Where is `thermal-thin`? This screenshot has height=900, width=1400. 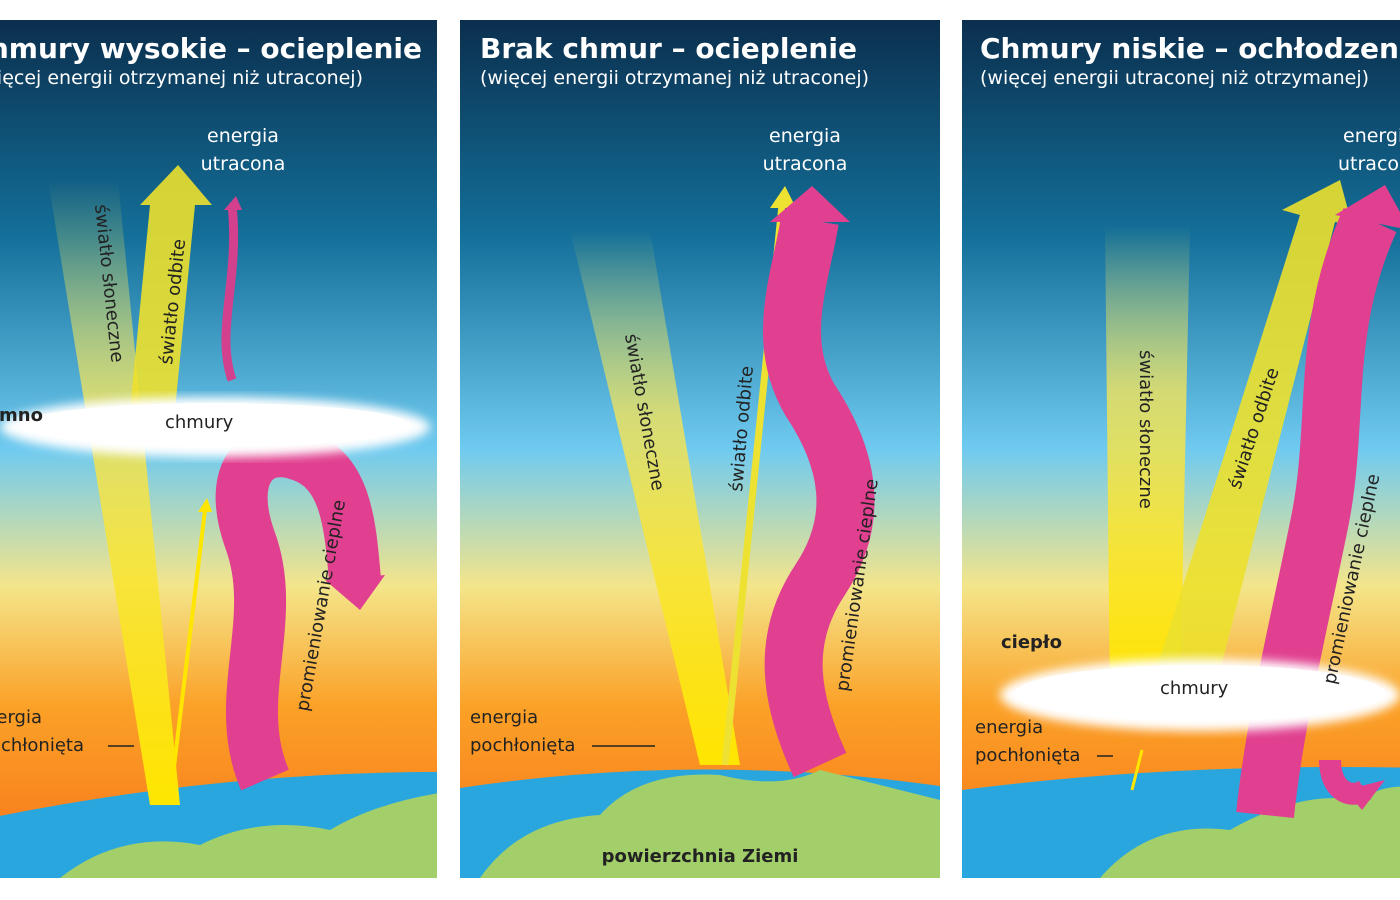
thermal-thin is located at coordinates (230, 293).